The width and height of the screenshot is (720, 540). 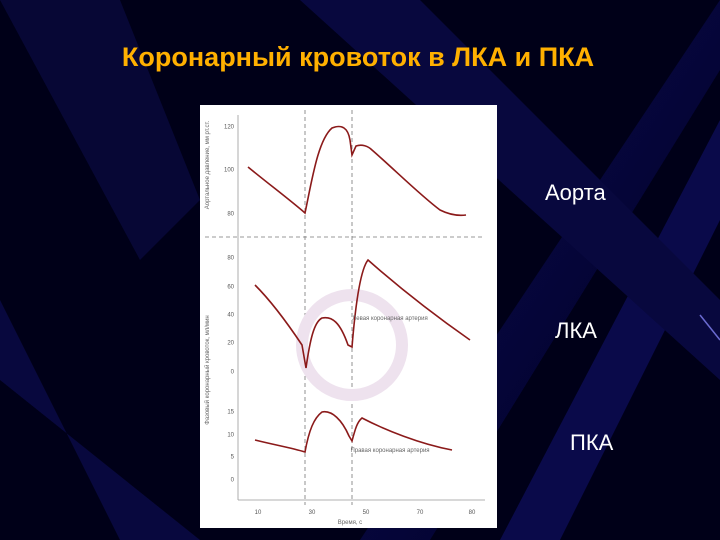 What do you see at coordinates (233, 458) in the screenshot?
I see `y-tick-label: 5` at bounding box center [233, 458].